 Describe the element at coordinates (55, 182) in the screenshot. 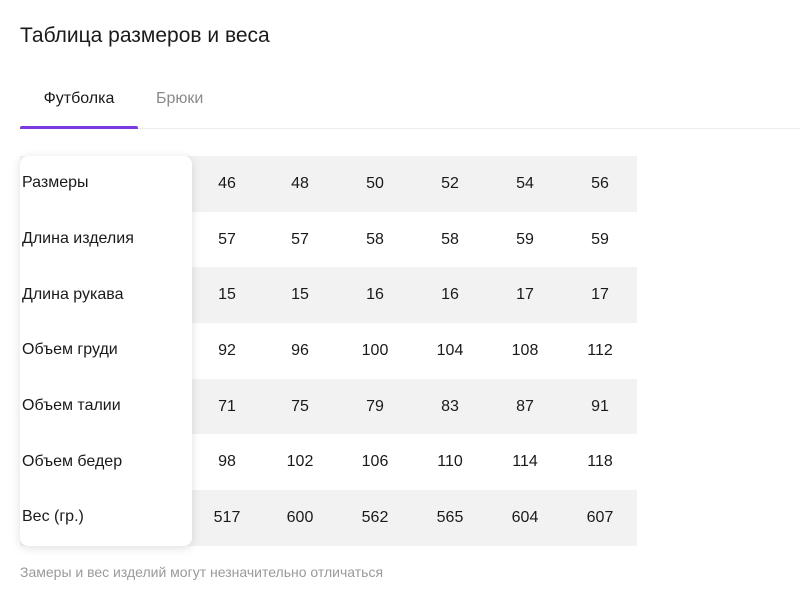

I see `row-label-sizes: Размеры` at that location.